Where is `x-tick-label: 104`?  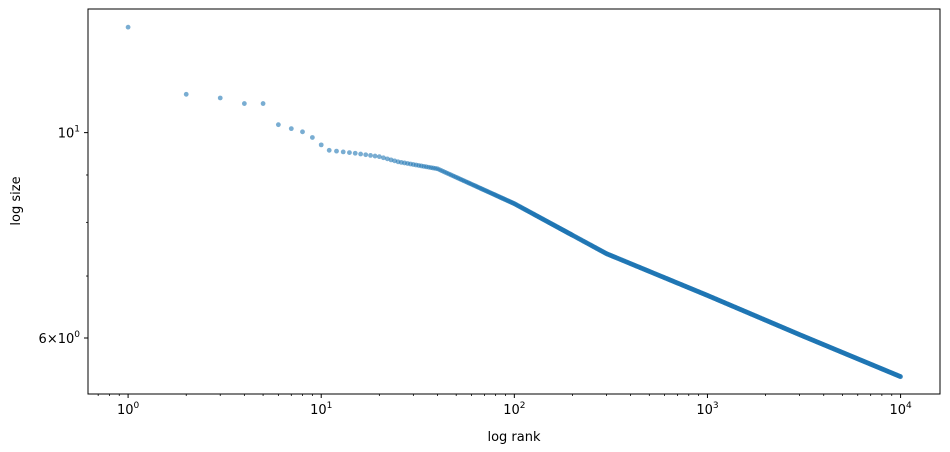 x-tick-label: 104 is located at coordinates (900, 409).